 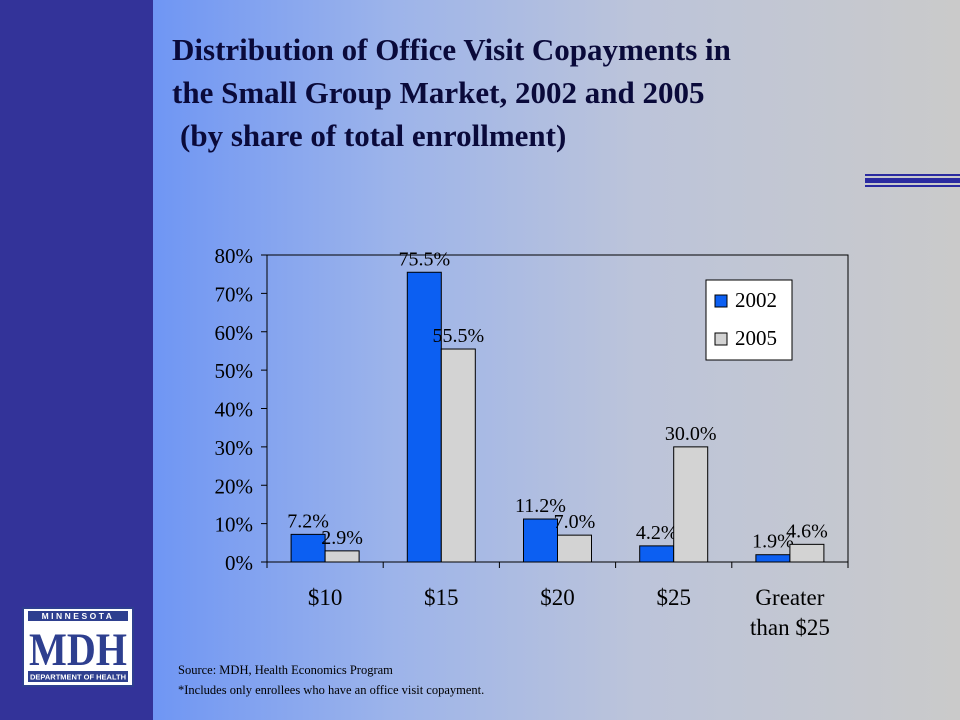 What do you see at coordinates (78, 650) in the screenshot?
I see `logo-main-text: MDH` at bounding box center [78, 650].